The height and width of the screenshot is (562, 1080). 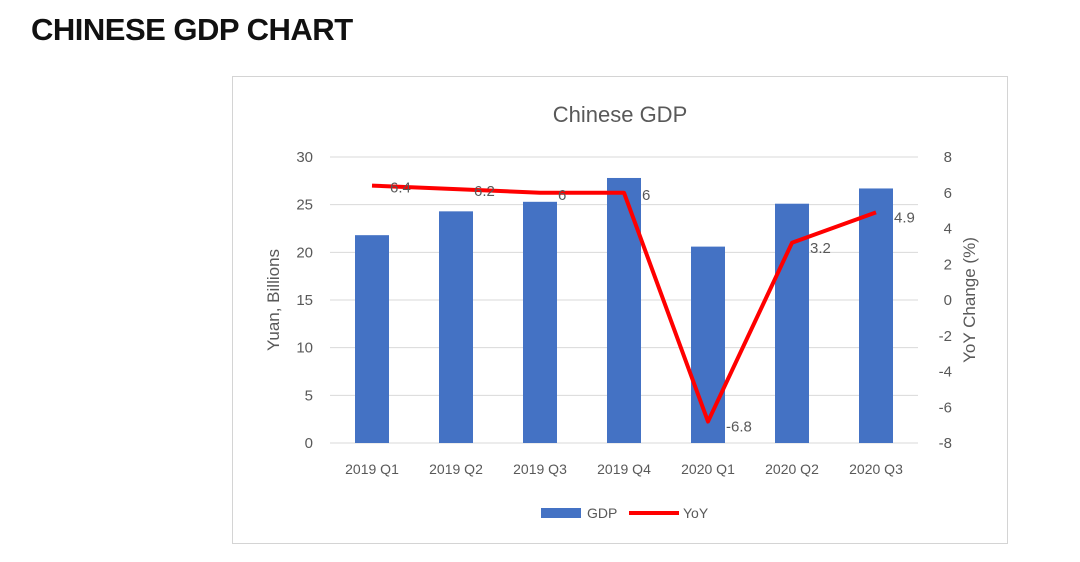 I want to click on legend-gdp-swatch, so click(x=561, y=513).